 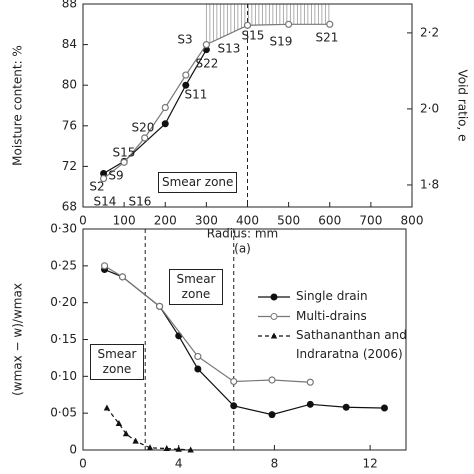 I want to click on y-tick-label: 84, so click(x=69, y=44).